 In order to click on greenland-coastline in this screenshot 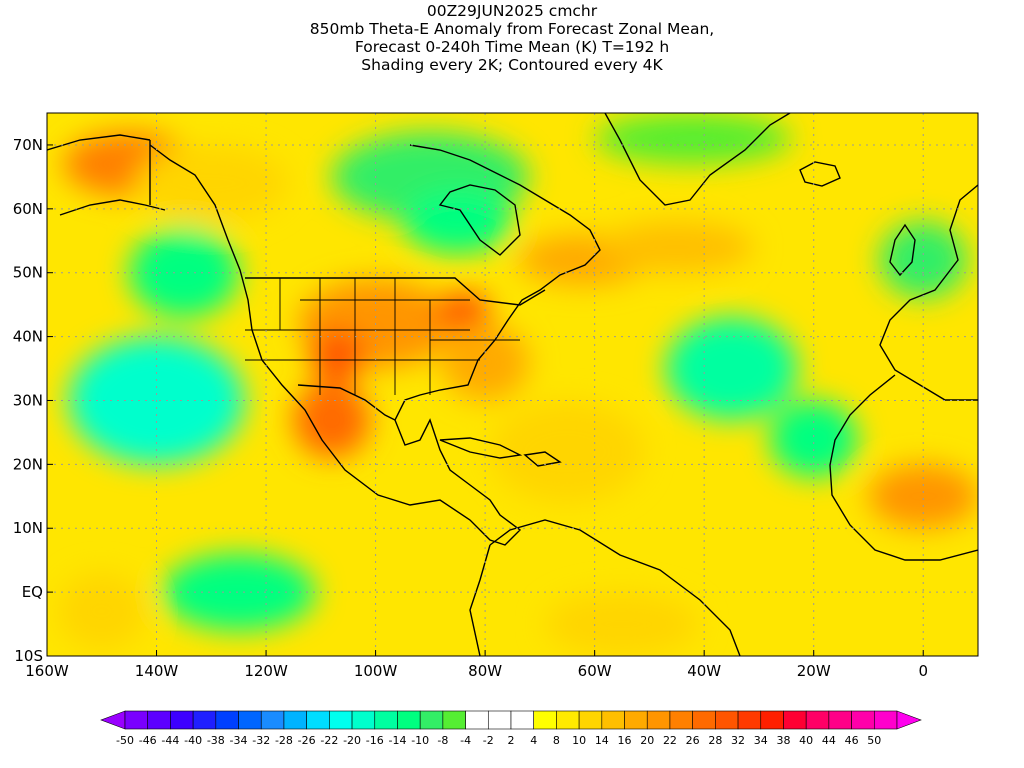, I will do `click(697, 159)`.